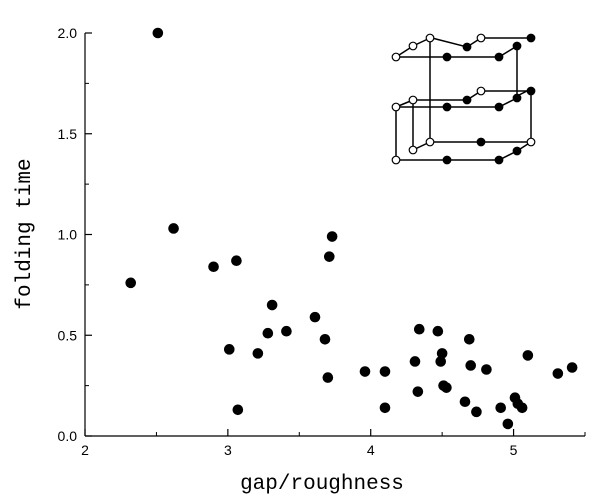 The image size is (606, 503). I want to click on y-tick-label: 2.0, so click(68, 33).